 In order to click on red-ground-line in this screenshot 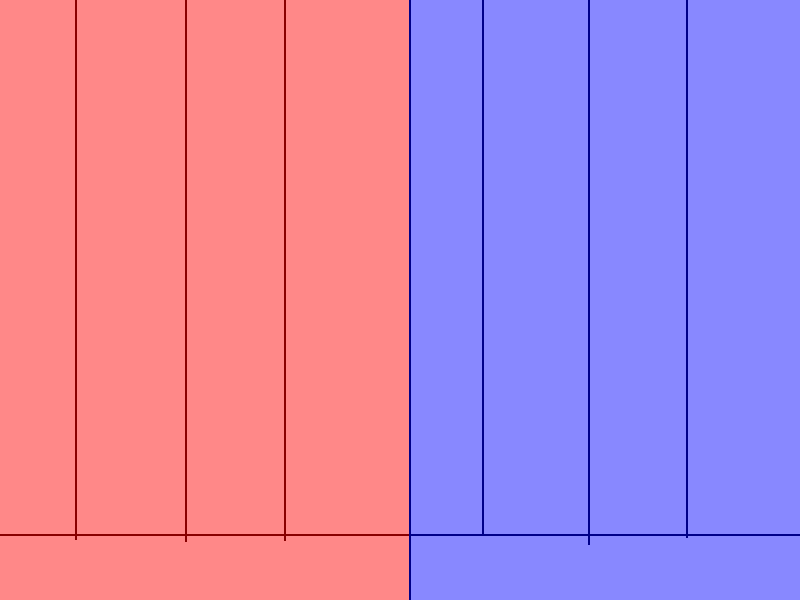, I will do `click(205, 535)`.